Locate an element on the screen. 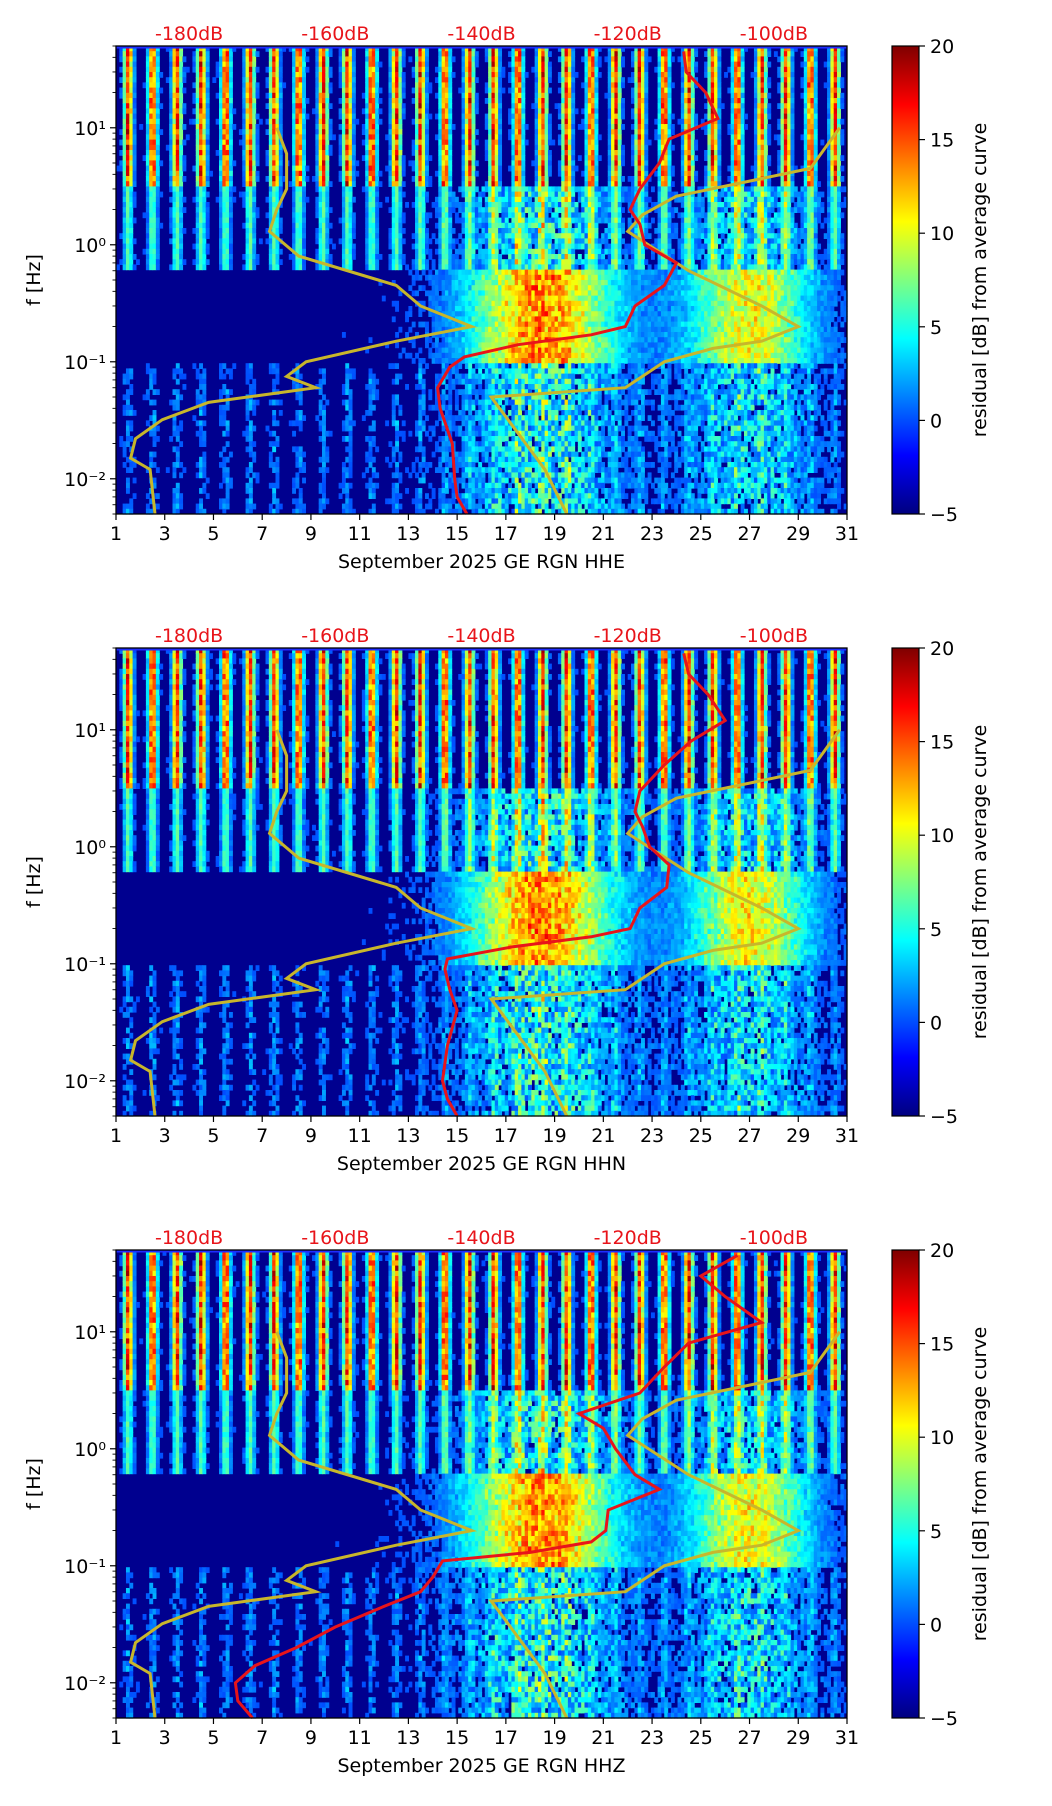  x-tick-label: 19 is located at coordinates (555, 1738).